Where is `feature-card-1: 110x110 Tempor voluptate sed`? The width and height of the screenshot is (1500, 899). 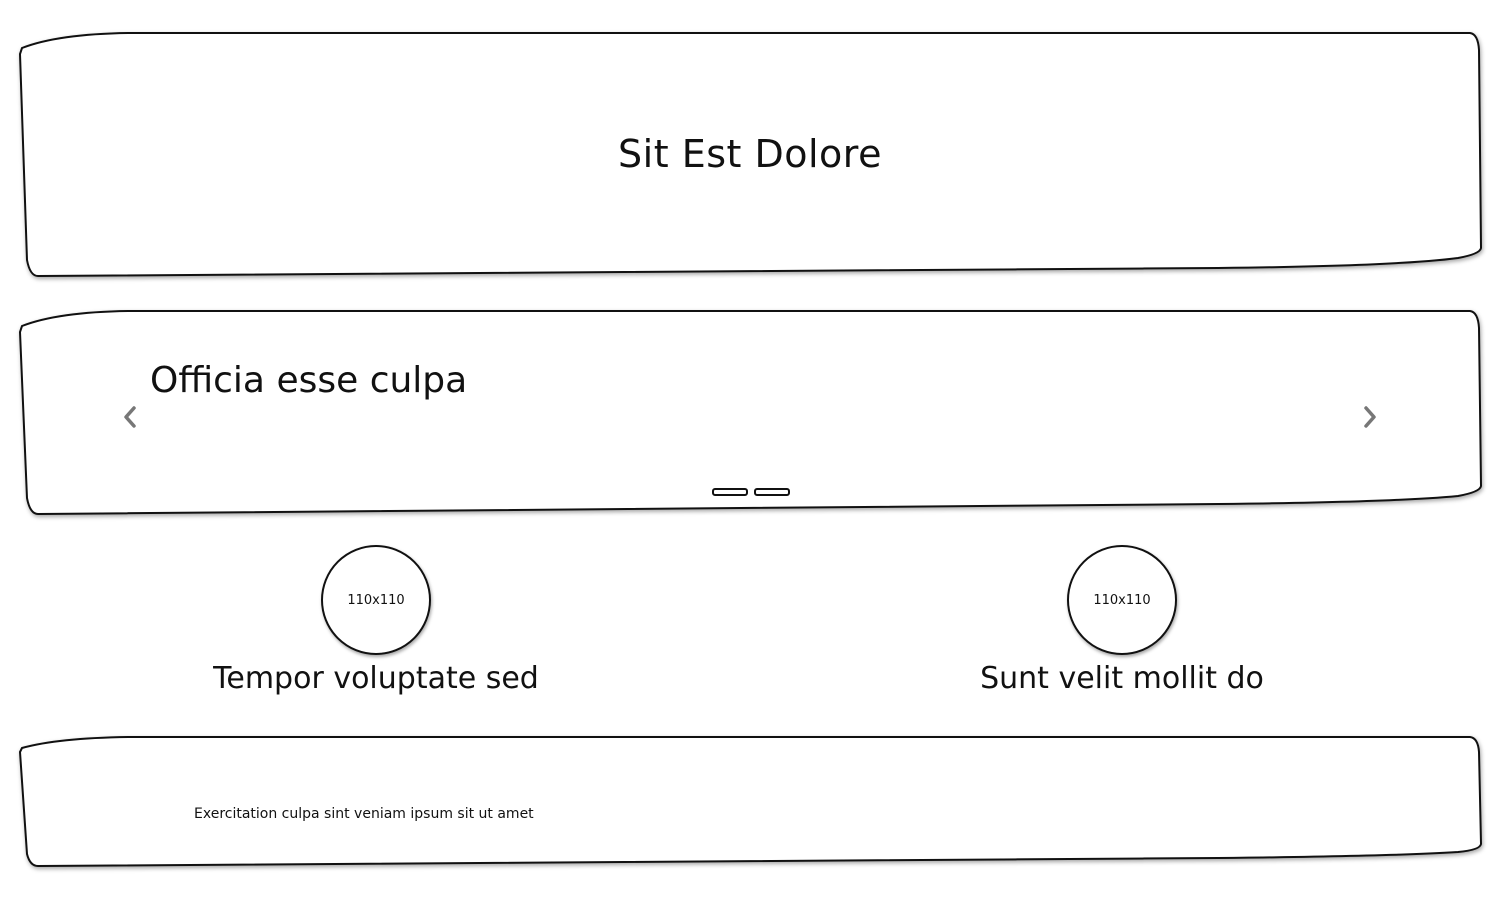
feature-card-1: 110x110 Tempor voluptate sed is located at coordinates (376, 620).